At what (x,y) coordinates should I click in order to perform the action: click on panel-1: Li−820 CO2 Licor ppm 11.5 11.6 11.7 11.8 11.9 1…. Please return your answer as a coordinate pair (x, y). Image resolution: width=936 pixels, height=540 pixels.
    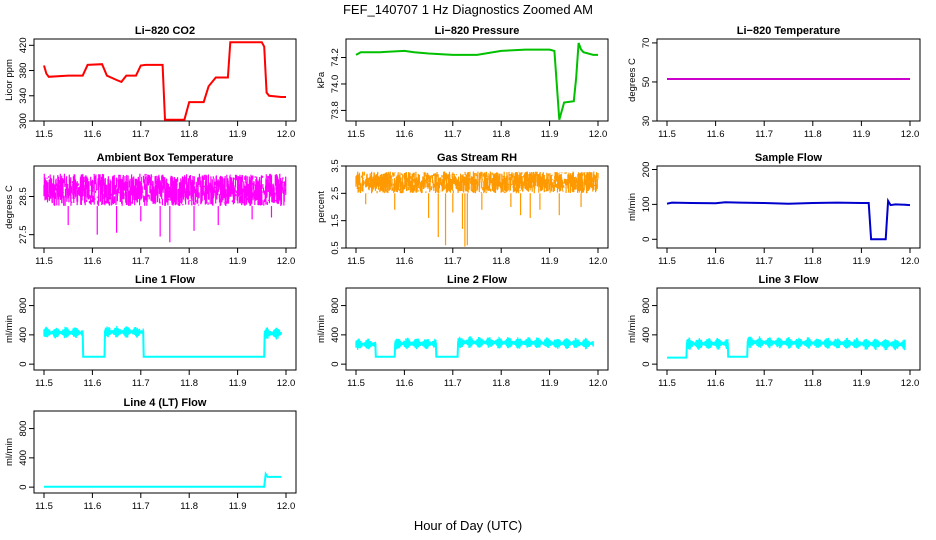
    Looking at the image, I should click on (150, 82).